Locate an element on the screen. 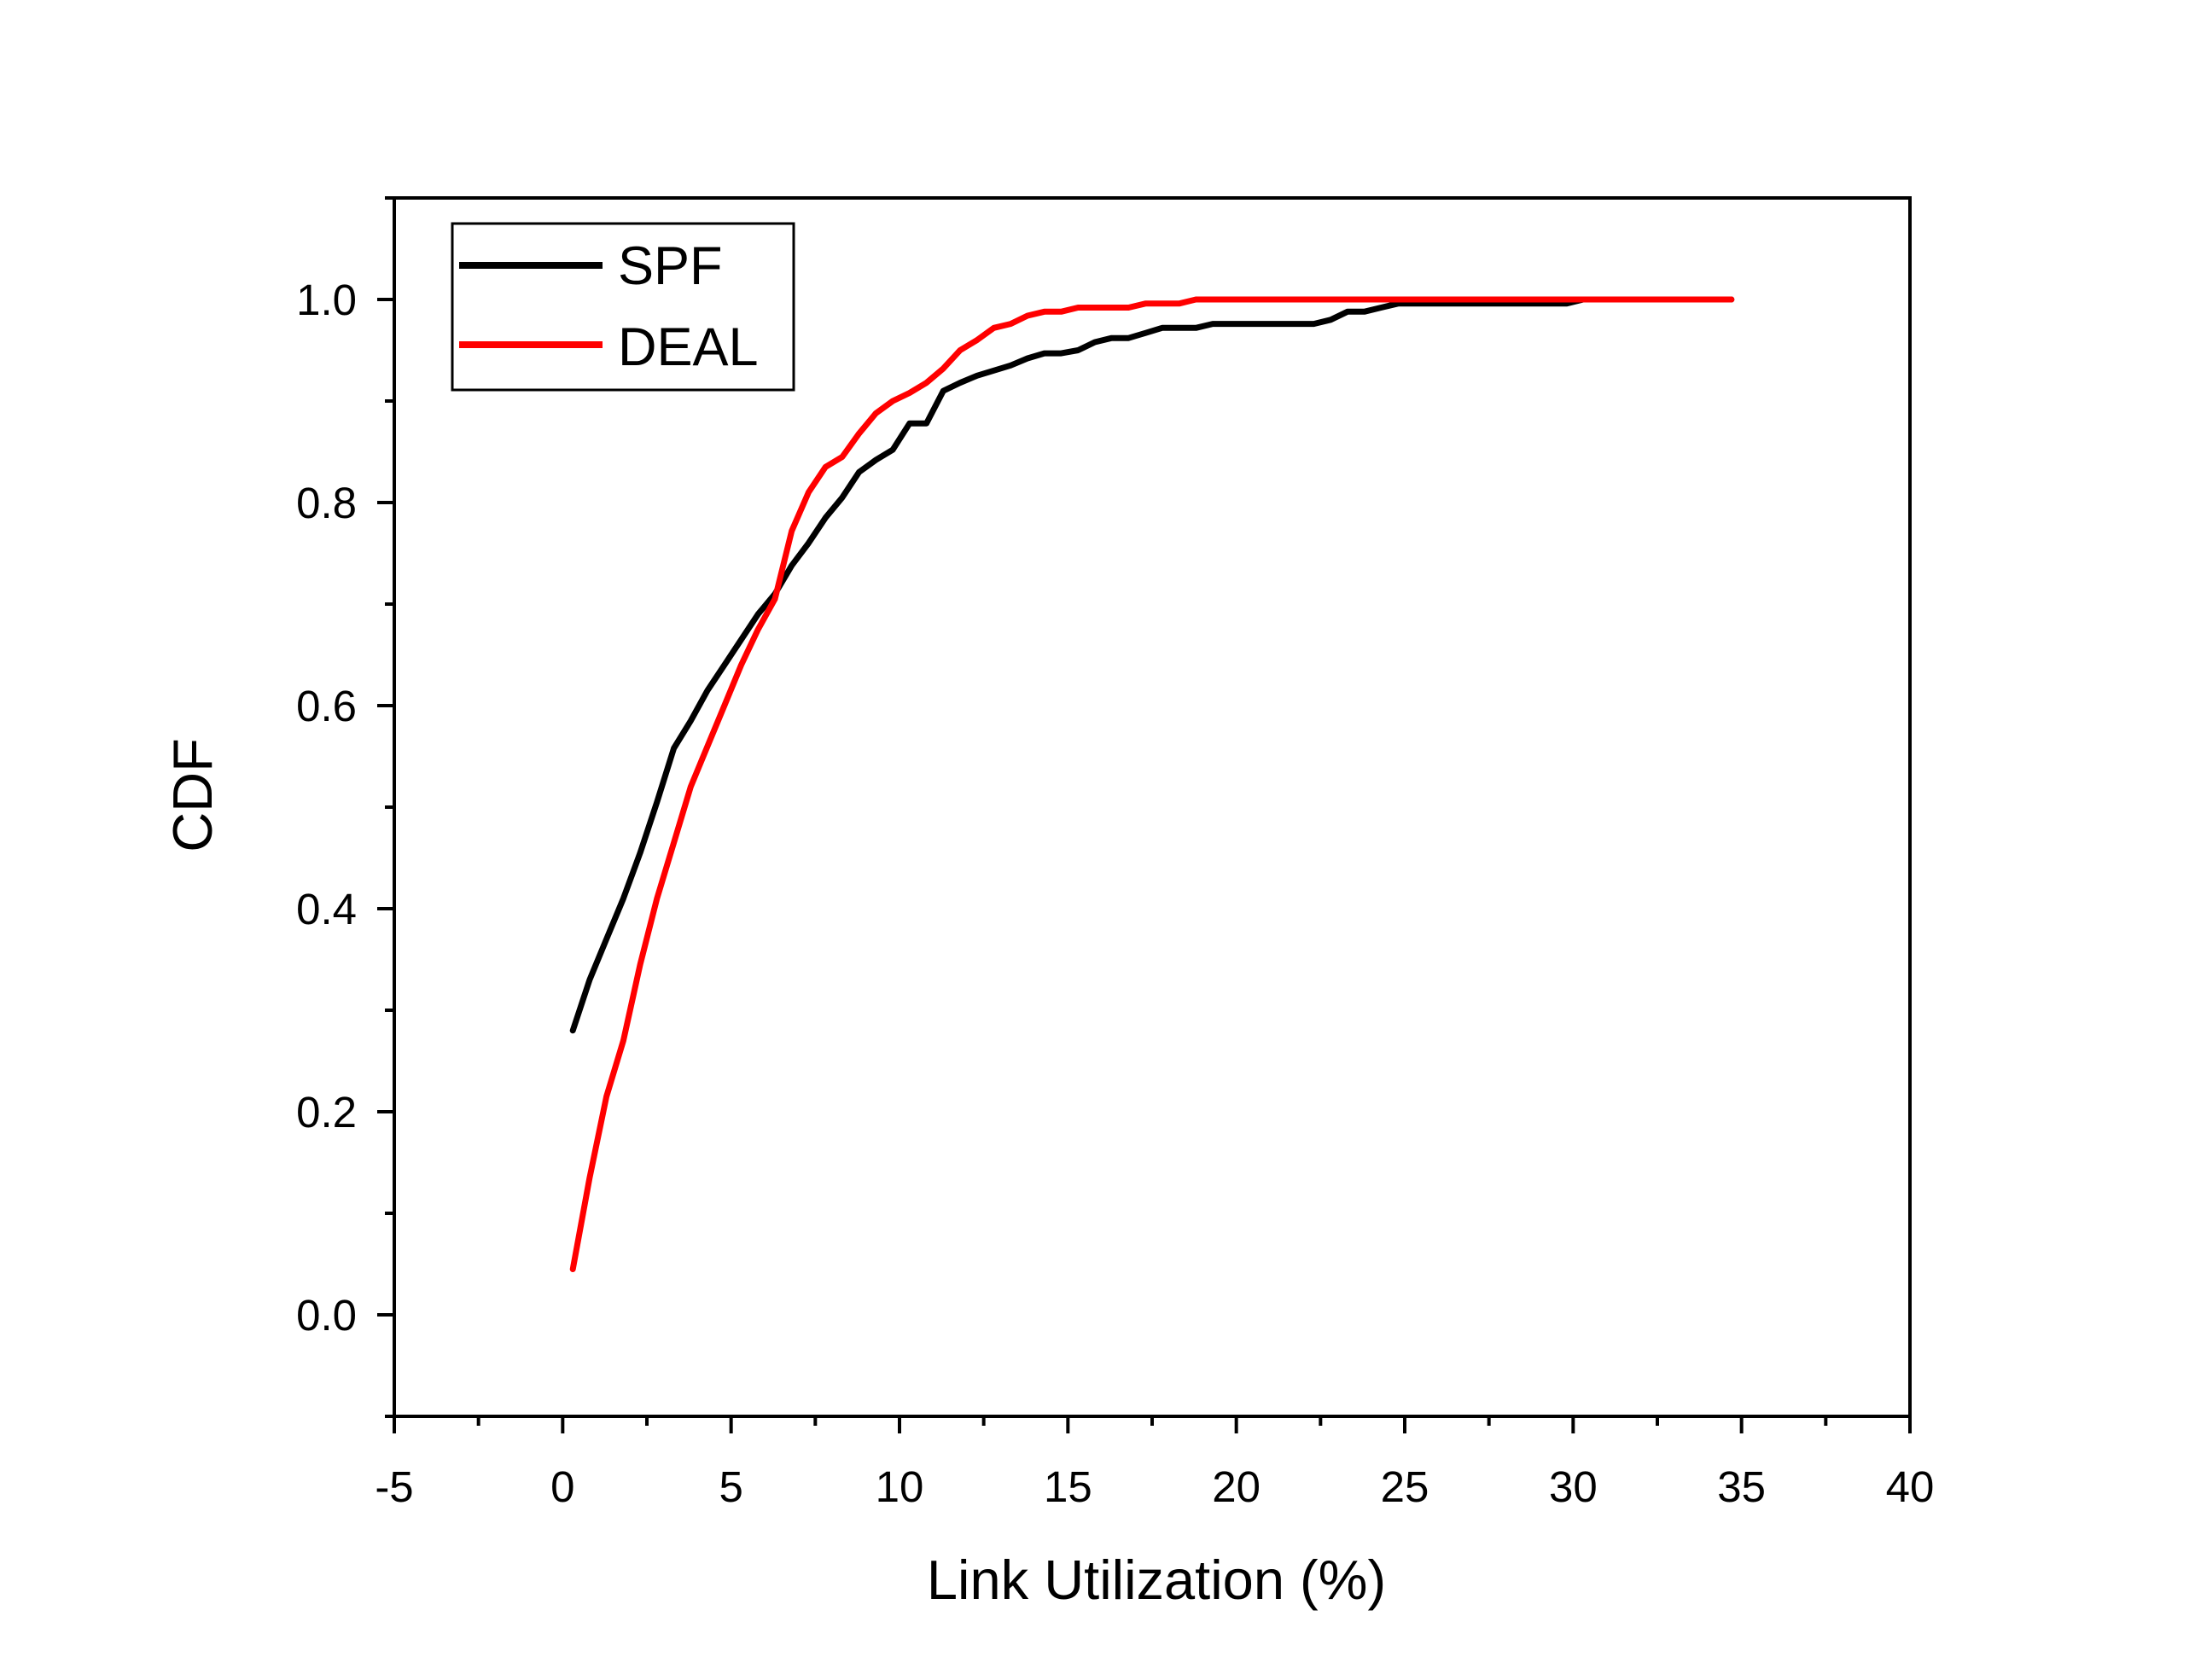 The width and height of the screenshot is (2195, 1680). x-axis-title: Link Utilization (%) is located at coordinates (1156, 1580).